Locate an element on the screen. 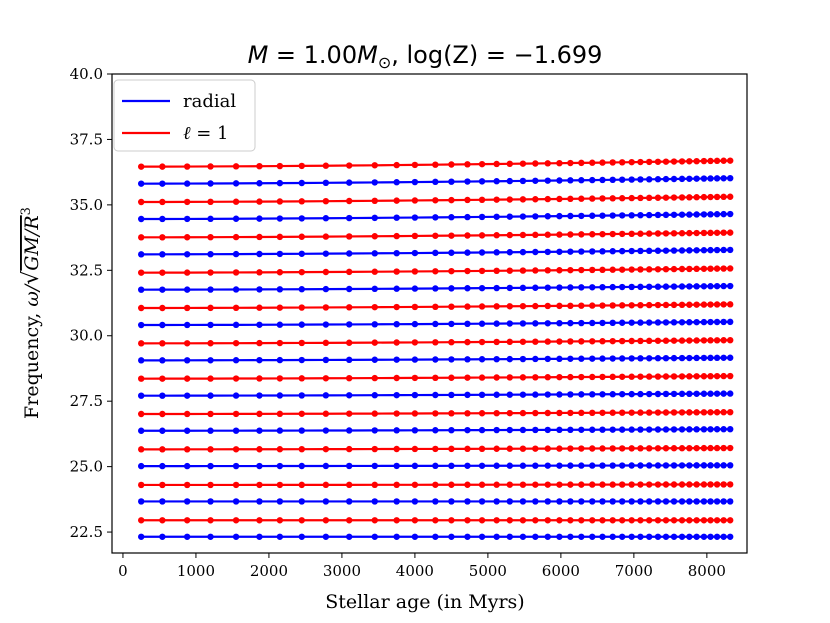 The image size is (830, 623). y-tick-label: 37.5 is located at coordinates (86, 139).